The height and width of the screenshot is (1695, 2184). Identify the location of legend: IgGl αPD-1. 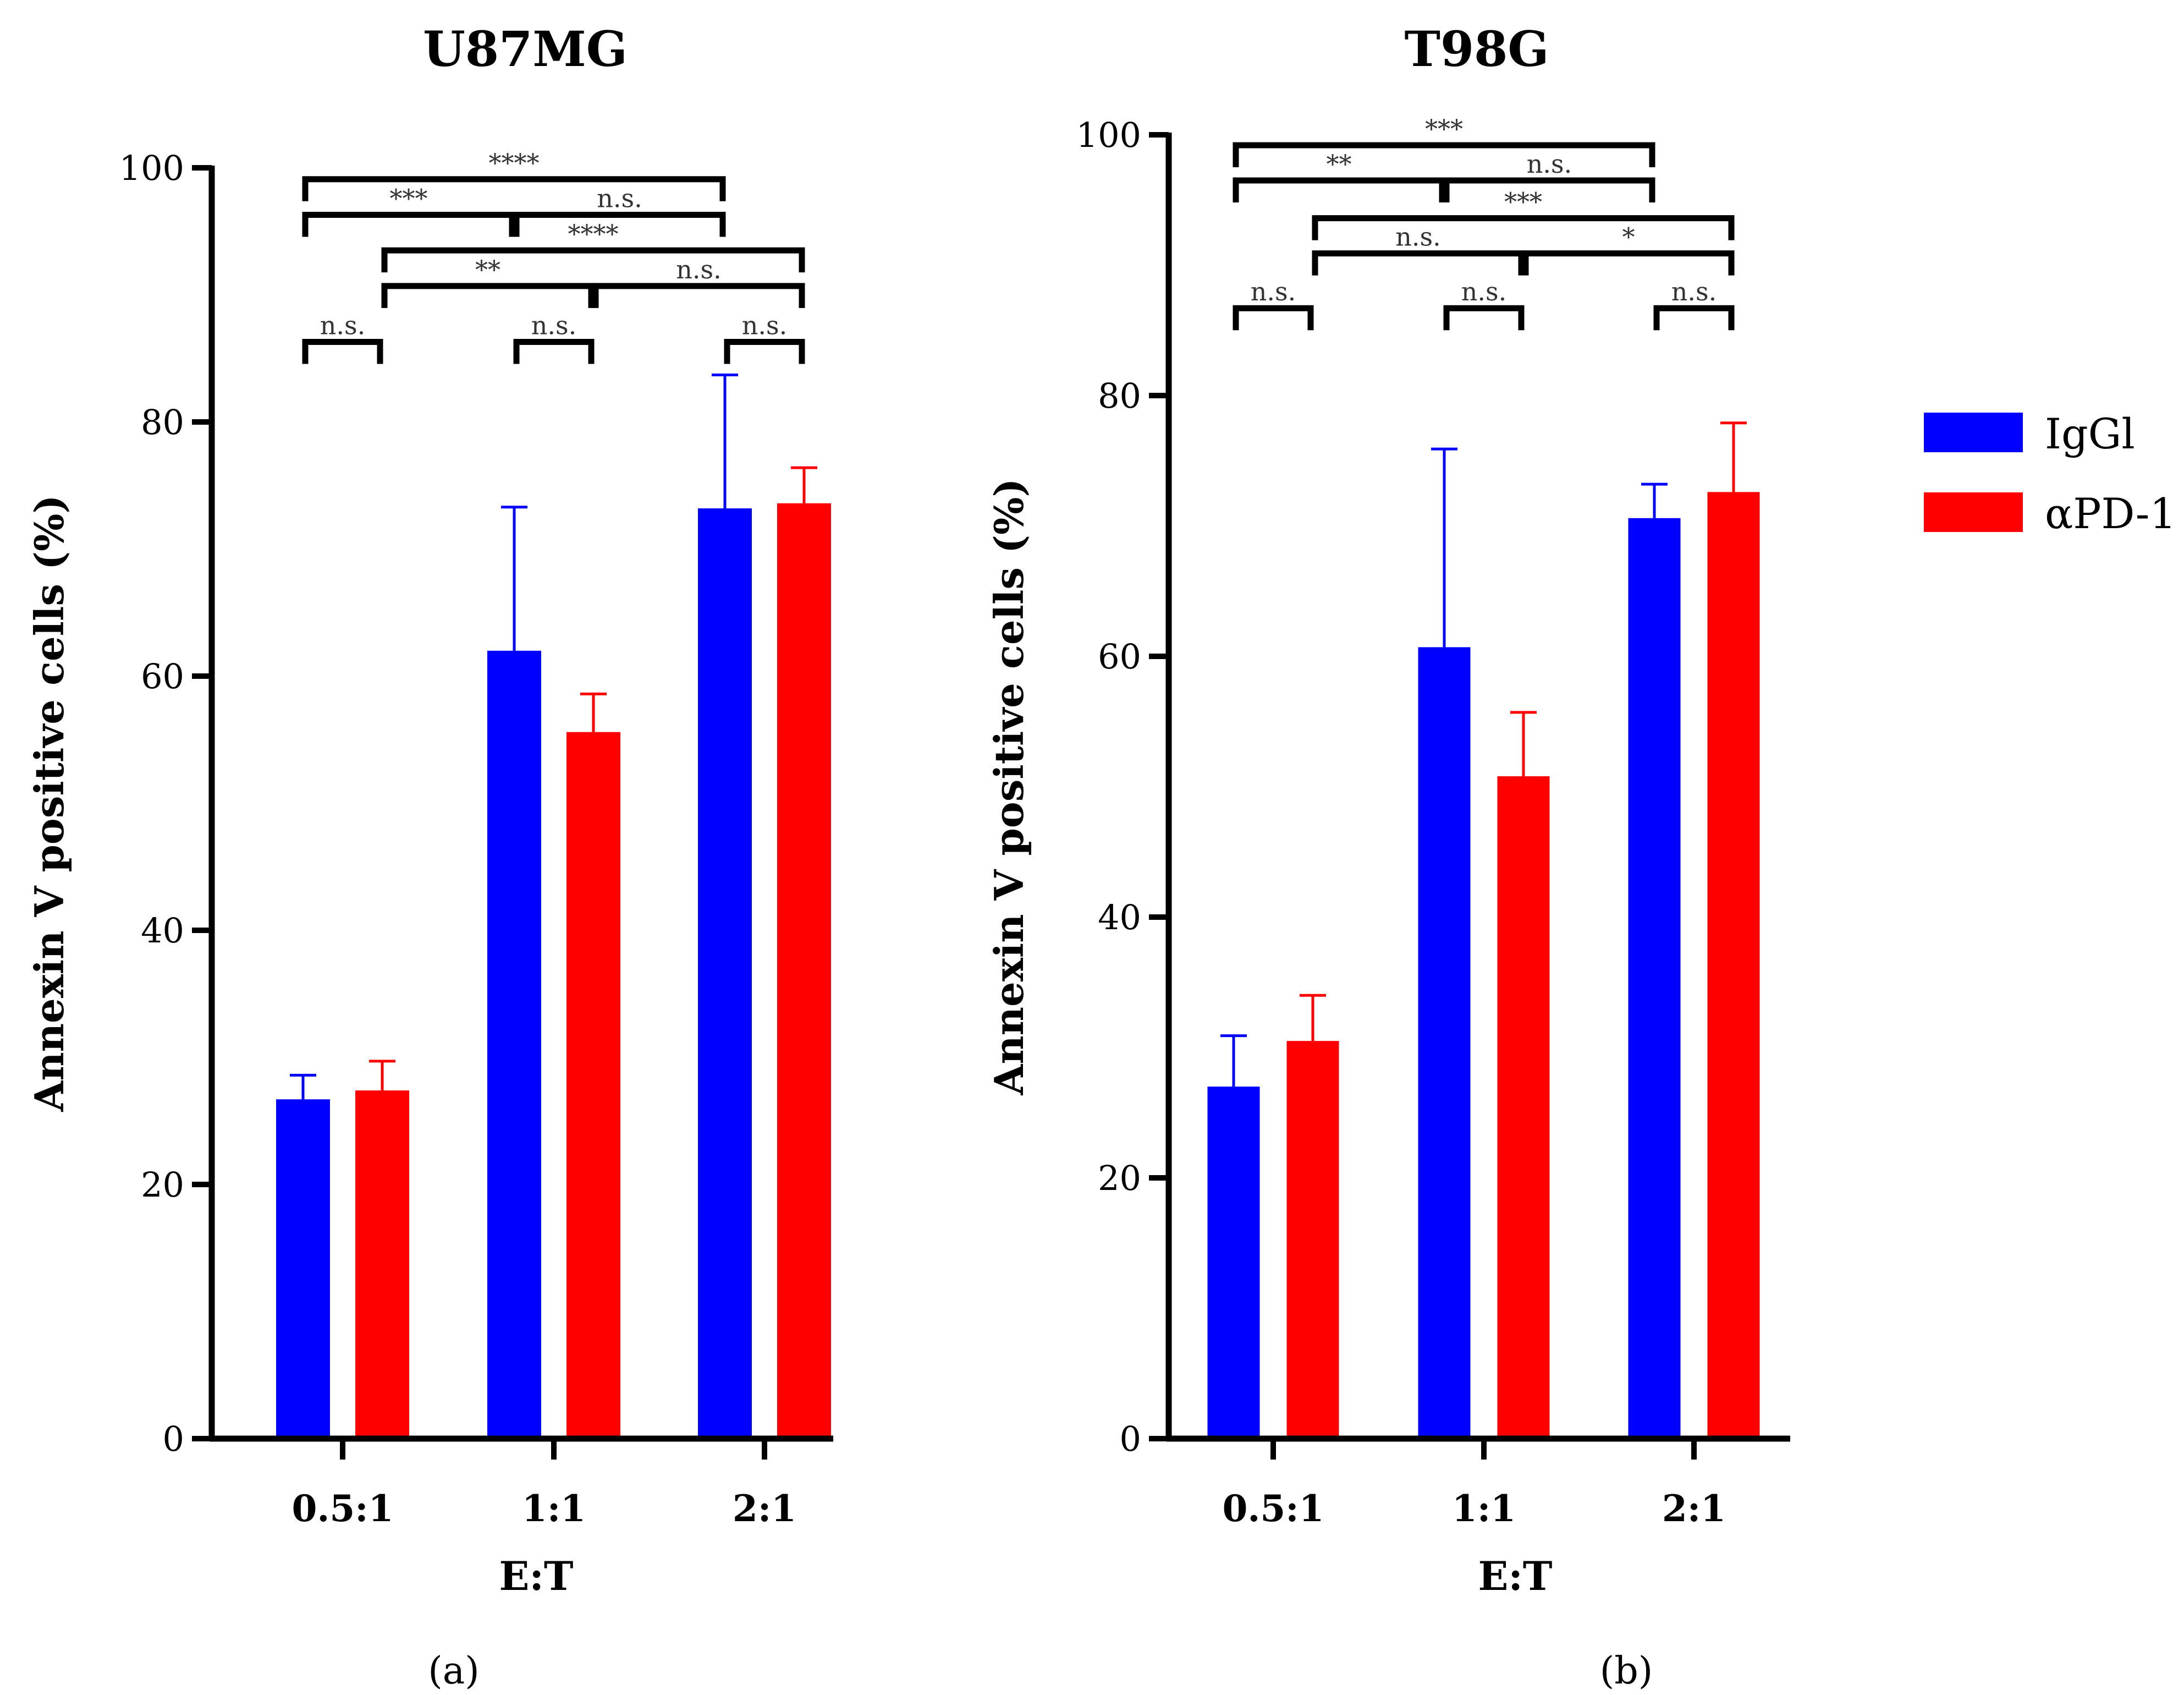
(2050, 474).